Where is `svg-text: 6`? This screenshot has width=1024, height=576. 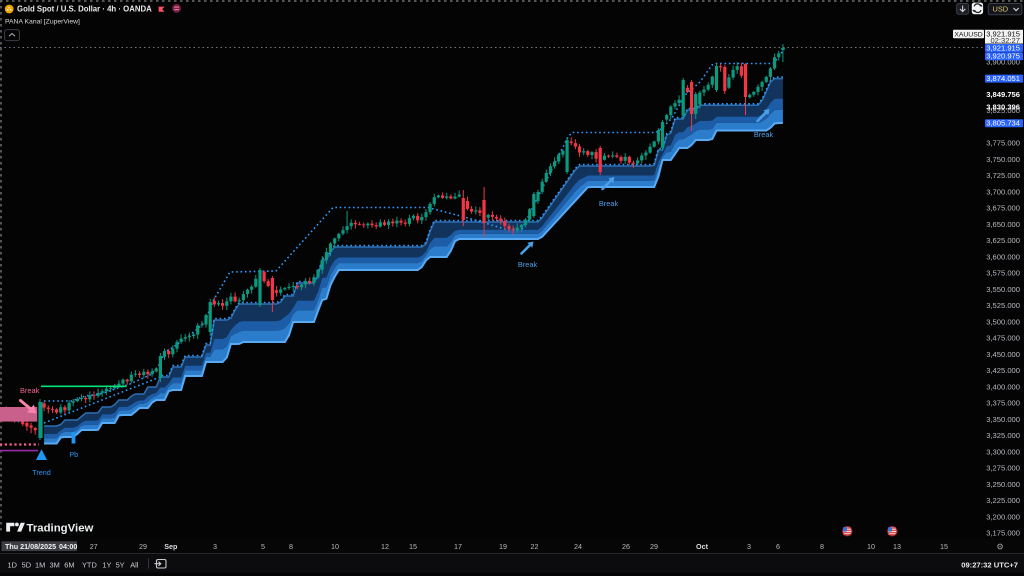
svg-text: 6 is located at coordinates (778, 546).